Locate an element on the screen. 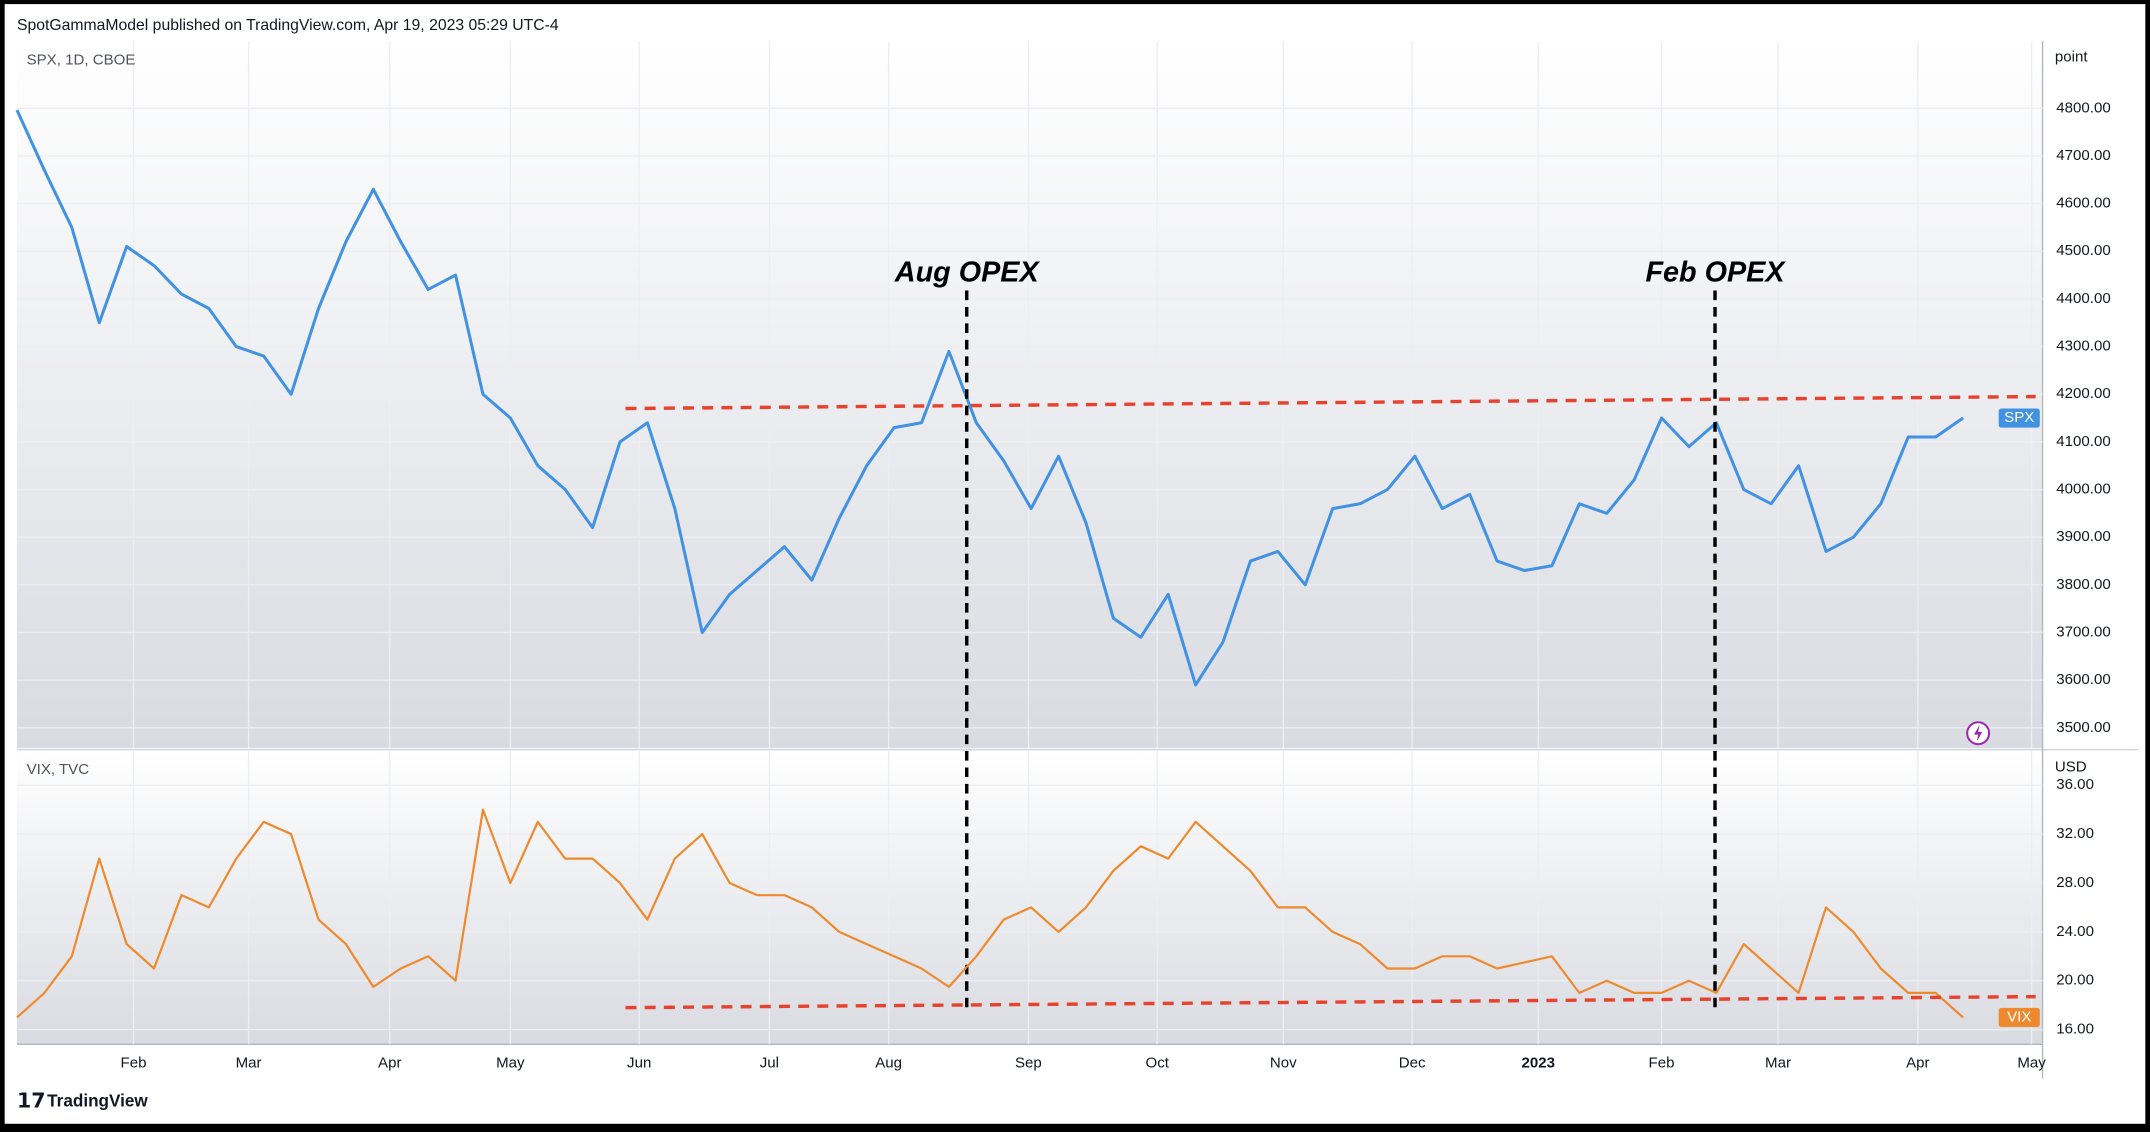 The width and height of the screenshot is (2150, 1132). pane-title: SPX, 1D, CBOE is located at coordinates (81, 59).